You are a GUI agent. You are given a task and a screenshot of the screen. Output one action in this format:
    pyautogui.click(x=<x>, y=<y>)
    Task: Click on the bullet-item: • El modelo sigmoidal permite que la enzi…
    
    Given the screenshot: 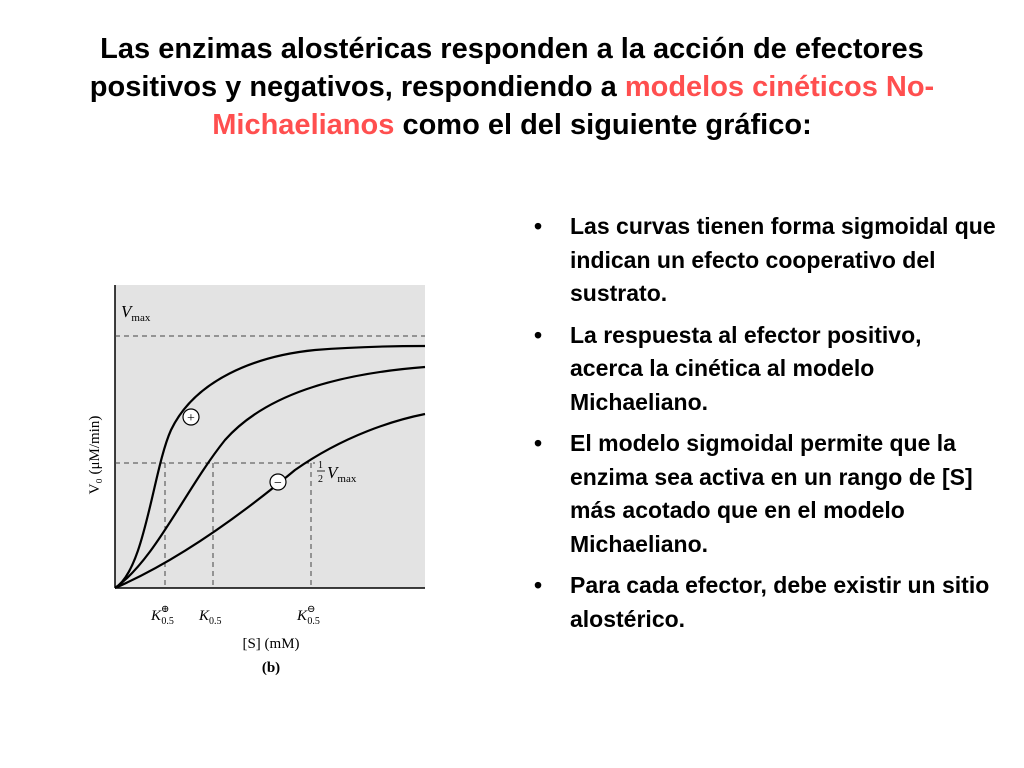 What is the action you would take?
    pyautogui.click(x=765, y=494)
    